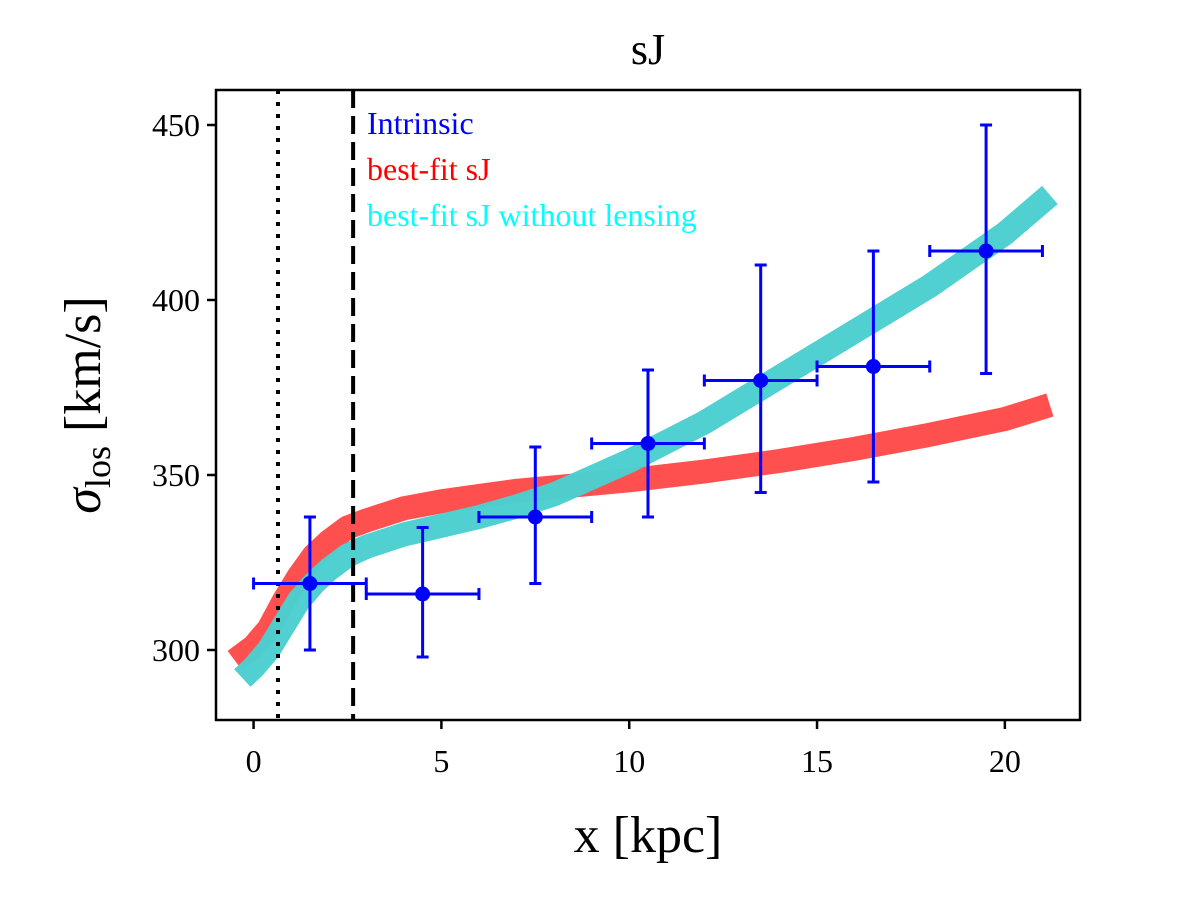  Describe the element at coordinates (817, 761) in the screenshot. I see `x-tick-label: 15` at that location.